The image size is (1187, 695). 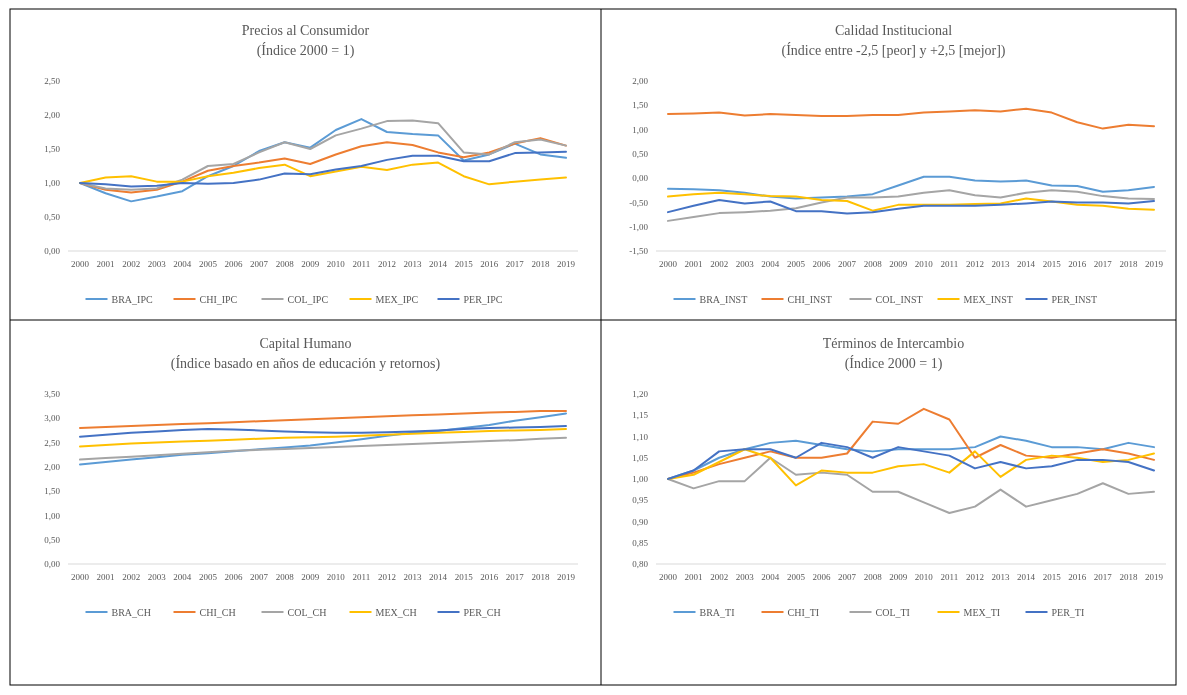 What do you see at coordinates (640, 500) in the screenshot?
I see `y-tick-label: 0,95` at bounding box center [640, 500].